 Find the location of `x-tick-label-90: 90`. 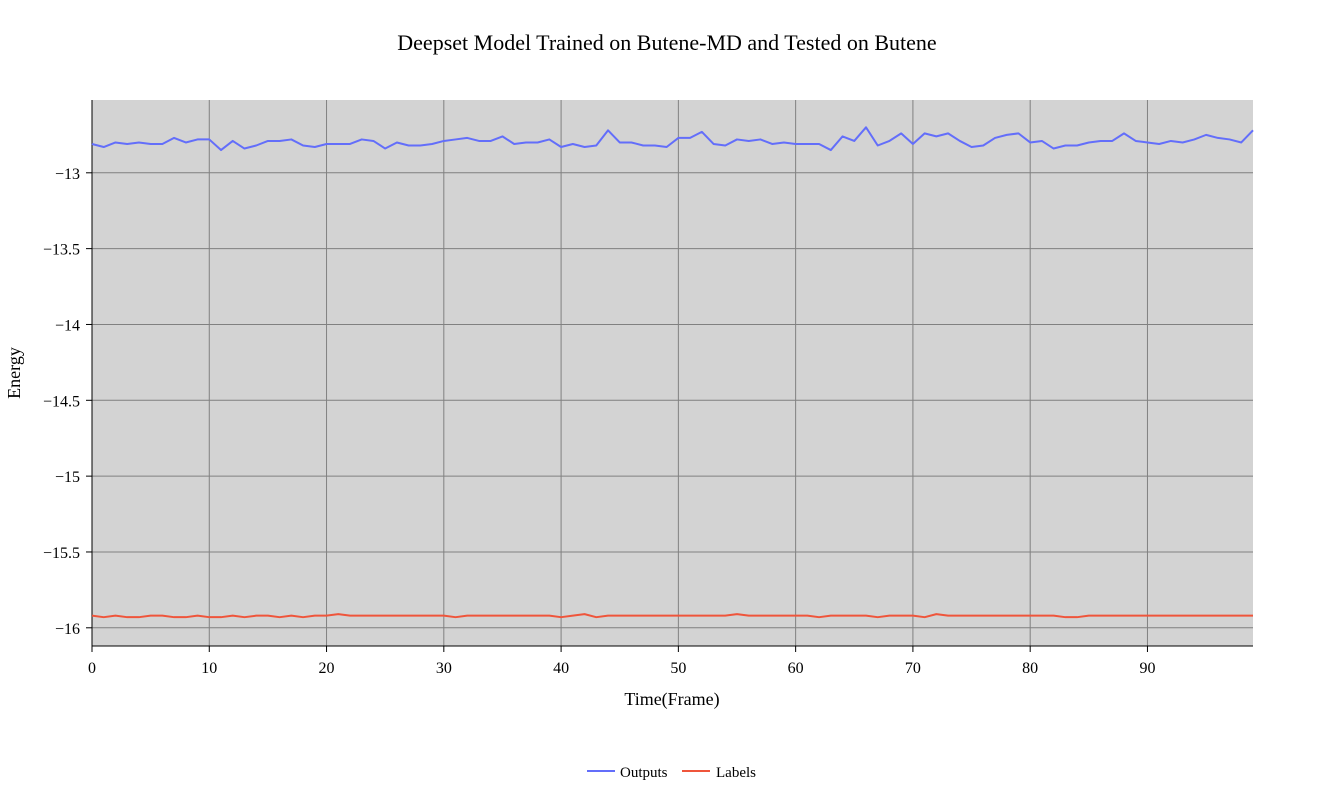

x-tick-label-90: 90 is located at coordinates (1147, 668).